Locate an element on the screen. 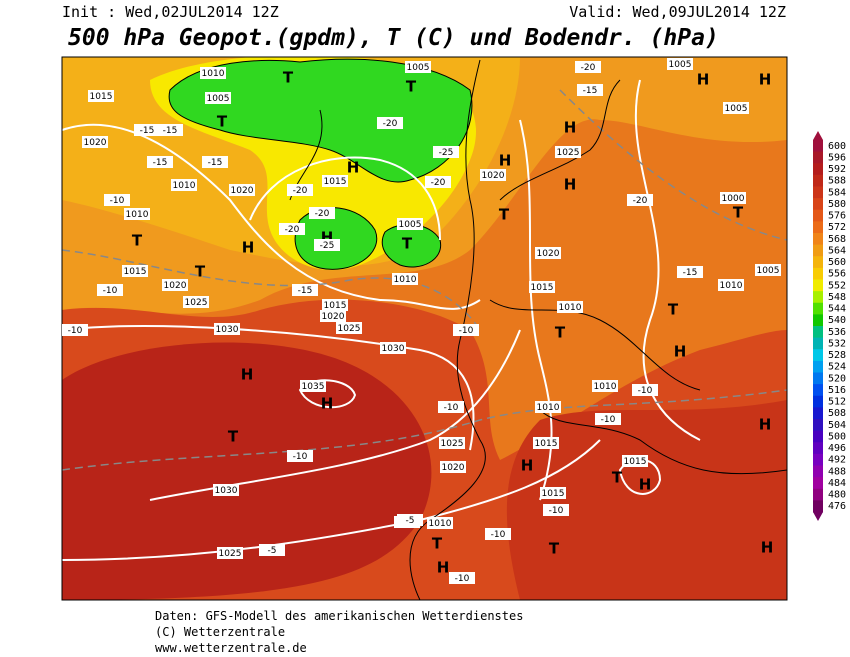 The width and height of the screenshot is (850, 657). contour-label: 1030 is located at coordinates (226, 491).